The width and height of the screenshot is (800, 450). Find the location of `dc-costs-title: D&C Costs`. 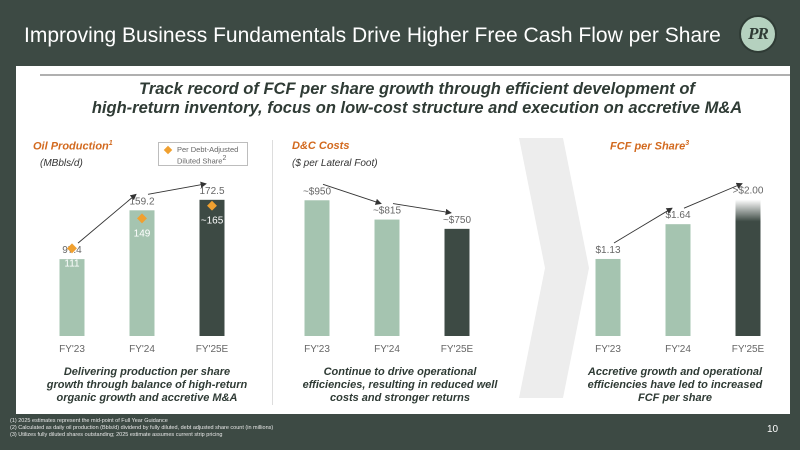

dc-costs-title: D&C Costs is located at coordinates (321, 146).